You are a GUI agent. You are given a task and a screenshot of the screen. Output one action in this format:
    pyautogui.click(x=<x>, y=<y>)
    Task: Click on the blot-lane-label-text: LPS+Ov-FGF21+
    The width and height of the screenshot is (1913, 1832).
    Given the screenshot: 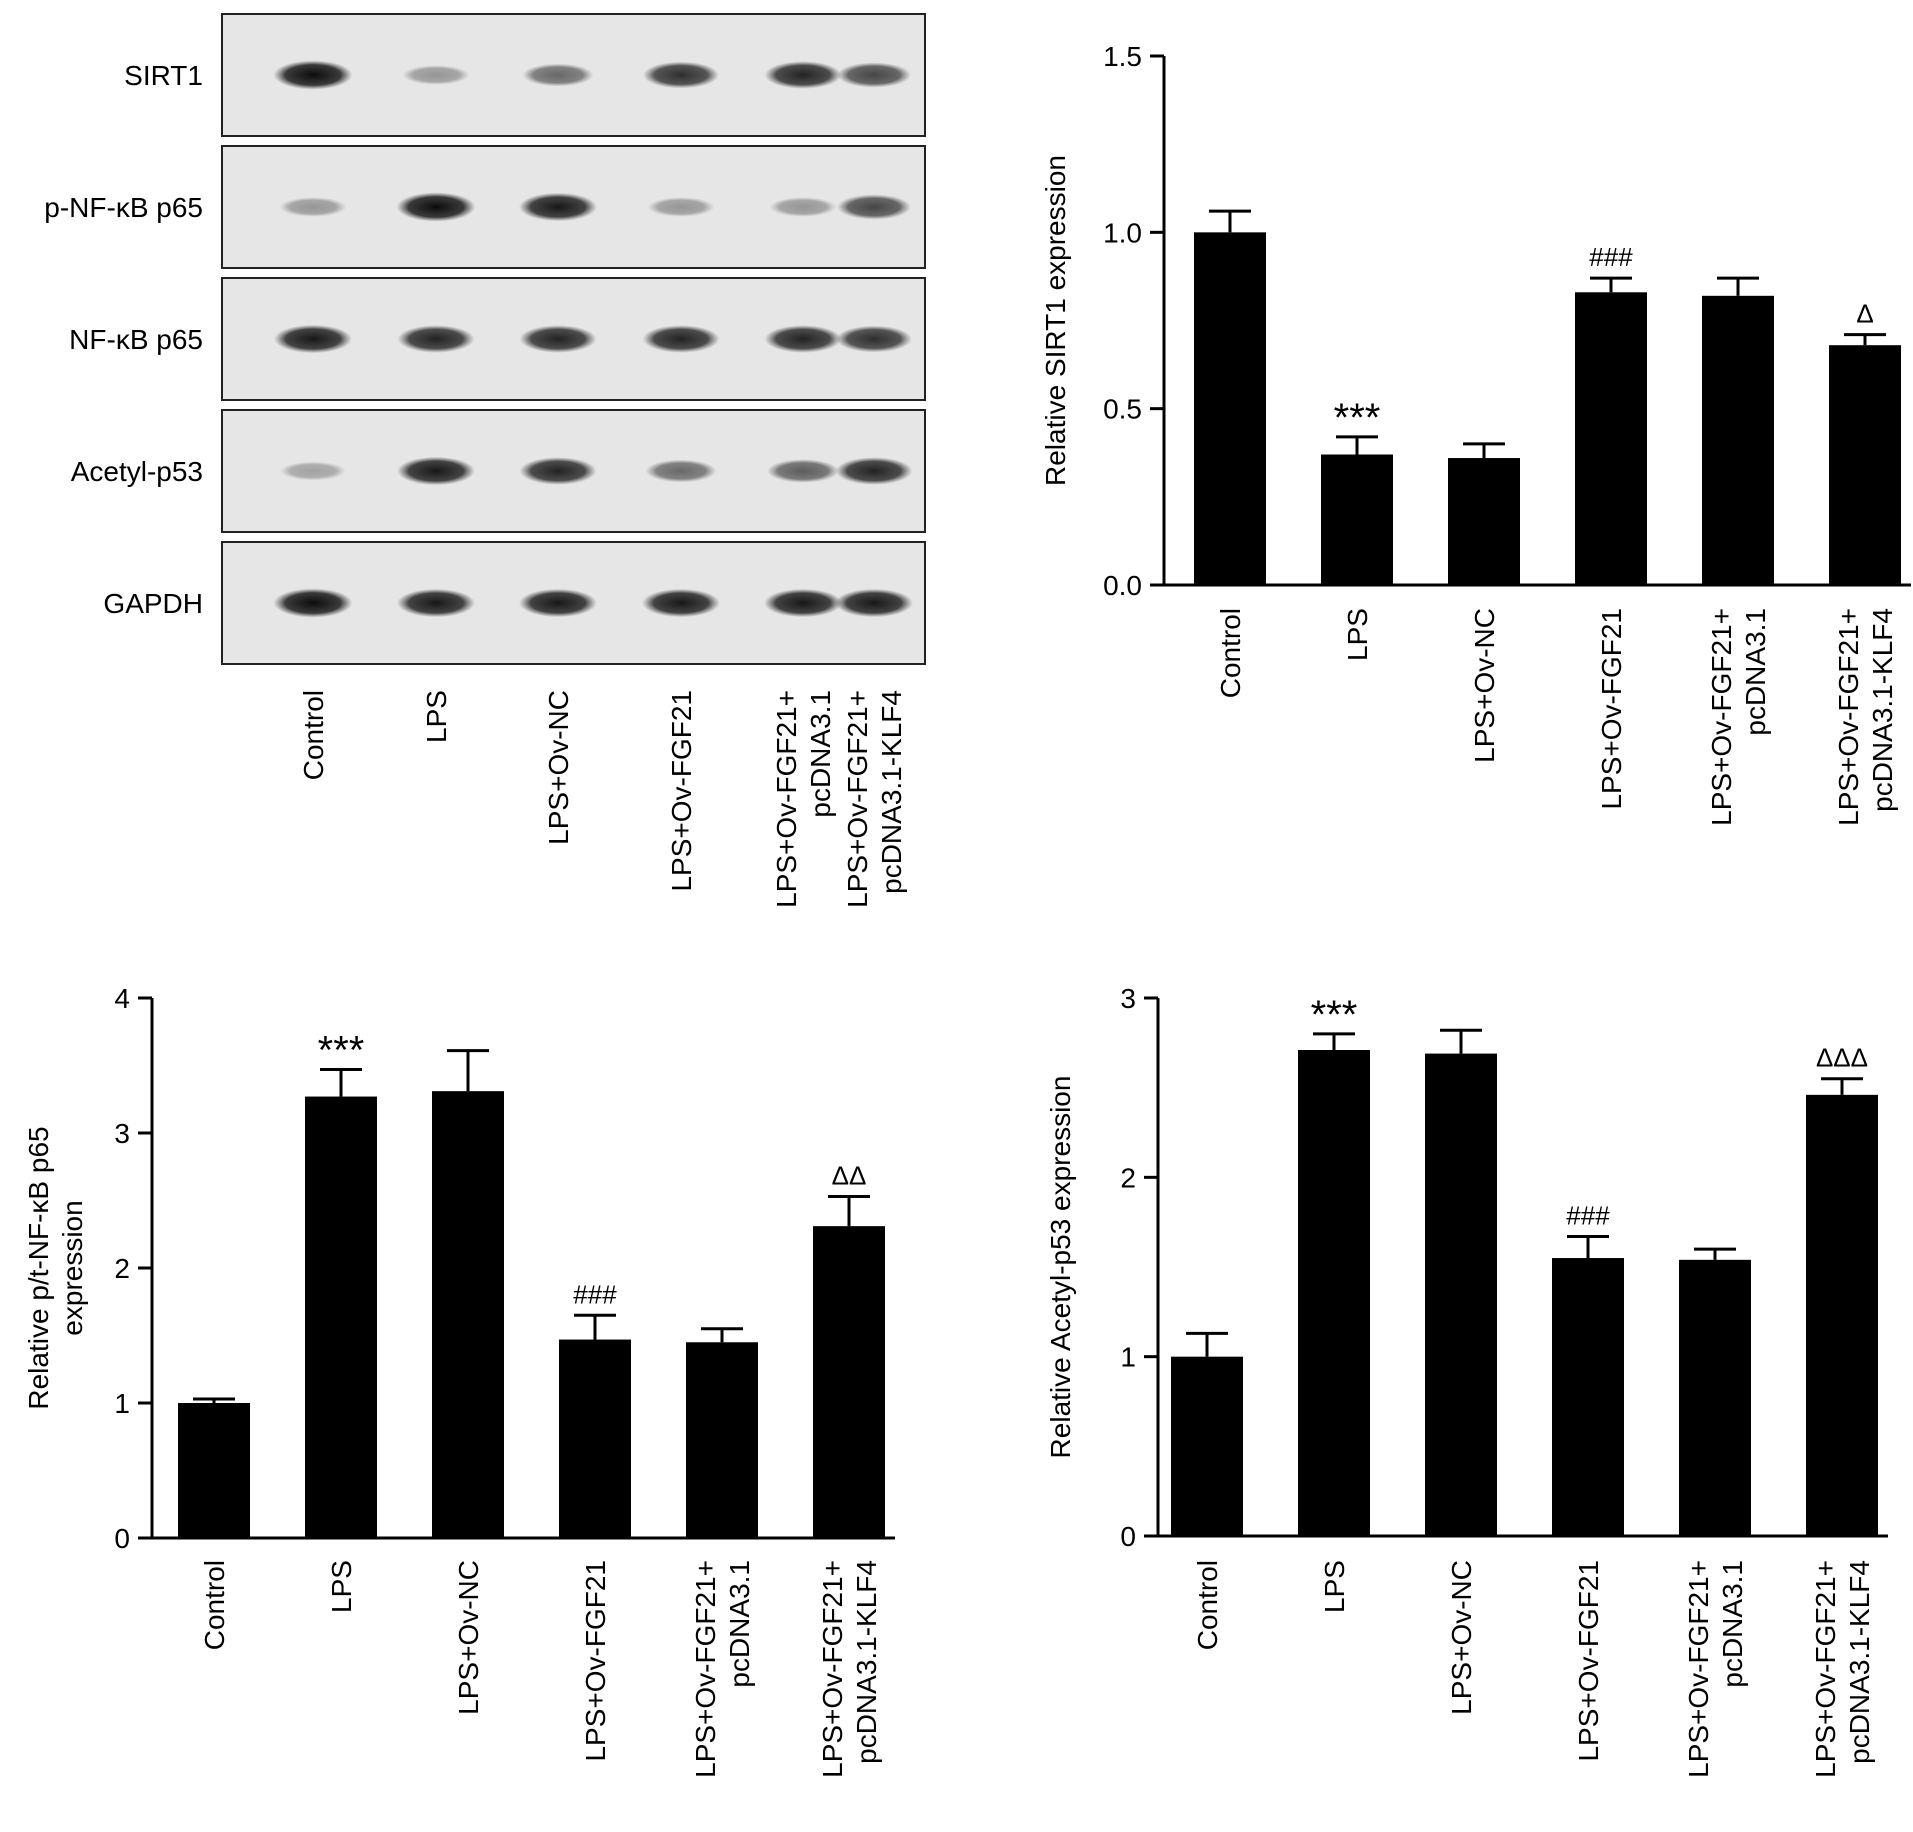 What is the action you would take?
    pyautogui.click(x=857, y=799)
    